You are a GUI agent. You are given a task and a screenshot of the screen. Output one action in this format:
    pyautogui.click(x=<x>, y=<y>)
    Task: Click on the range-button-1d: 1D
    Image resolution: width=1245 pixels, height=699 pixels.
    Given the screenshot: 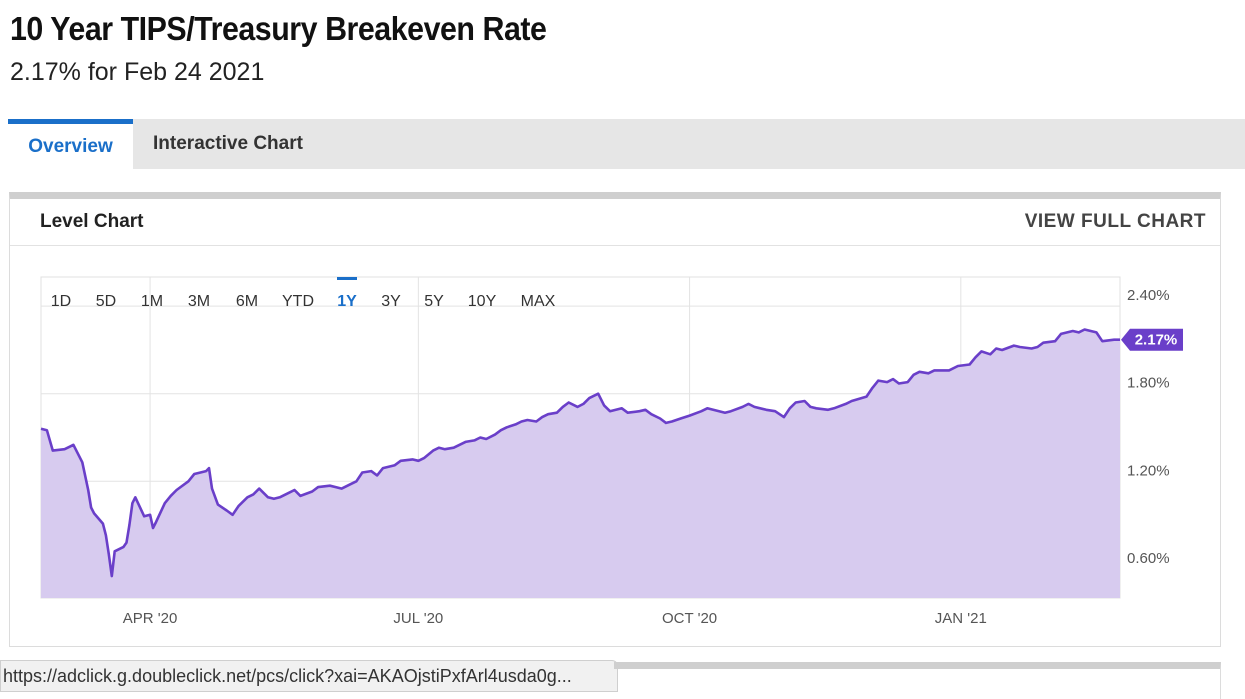 What is the action you would take?
    pyautogui.click(x=61, y=301)
    